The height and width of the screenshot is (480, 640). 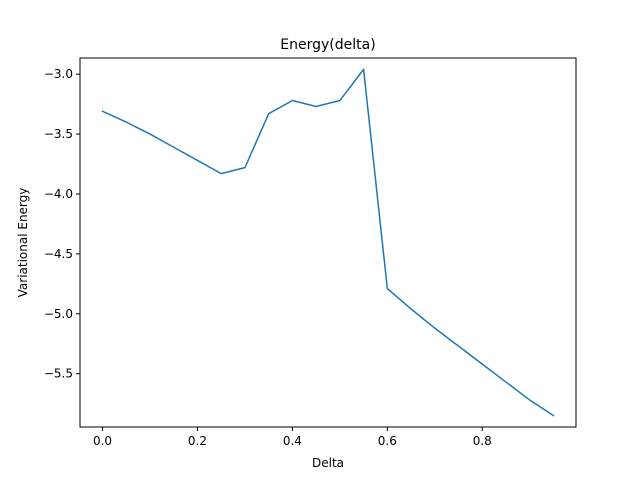 I want to click on y-tick-label: −5.5, so click(x=58, y=374).